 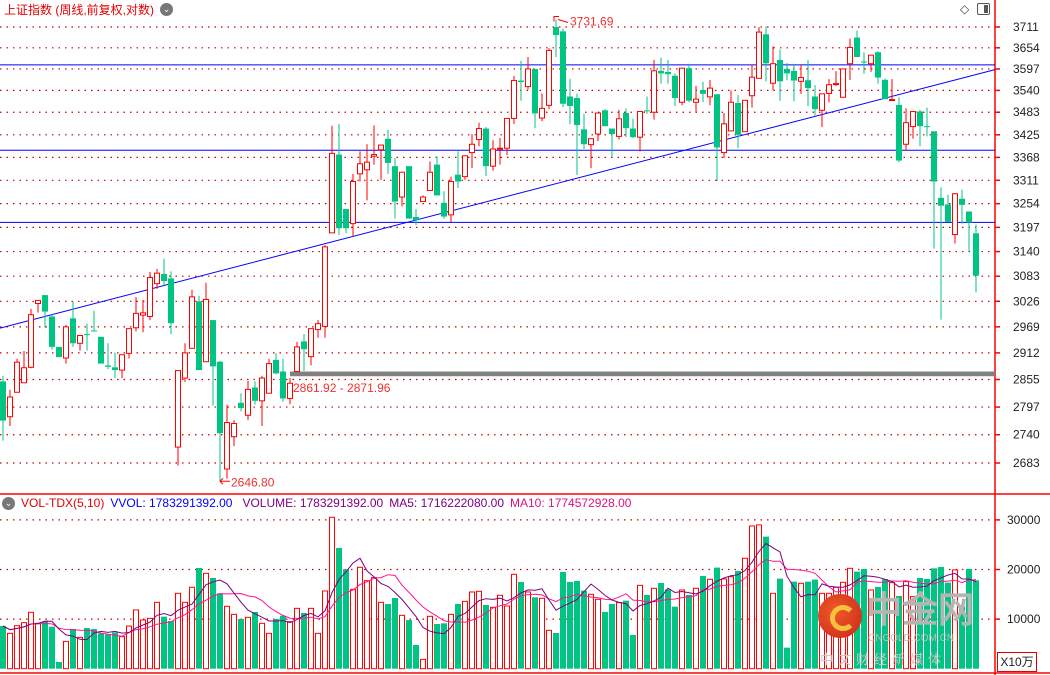 What do you see at coordinates (1026, 301) in the screenshot?
I see `price-tick-label: 3026` at bounding box center [1026, 301].